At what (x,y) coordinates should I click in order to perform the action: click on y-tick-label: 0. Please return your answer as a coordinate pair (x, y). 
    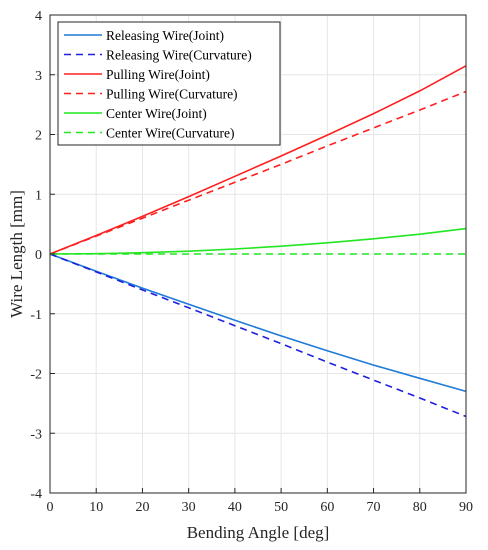
    Looking at the image, I should click on (38, 255).